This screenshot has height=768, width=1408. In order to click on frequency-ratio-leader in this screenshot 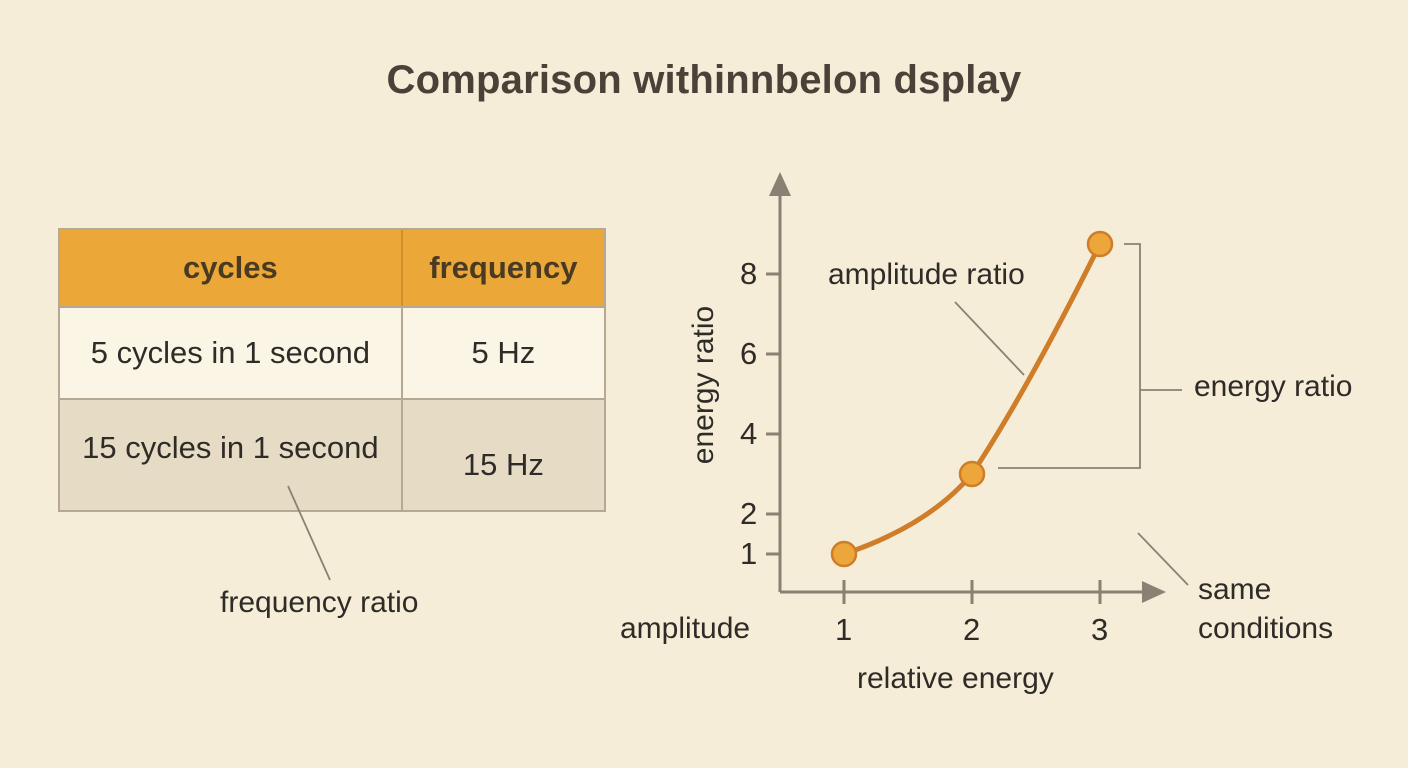, I will do `click(309, 533)`.